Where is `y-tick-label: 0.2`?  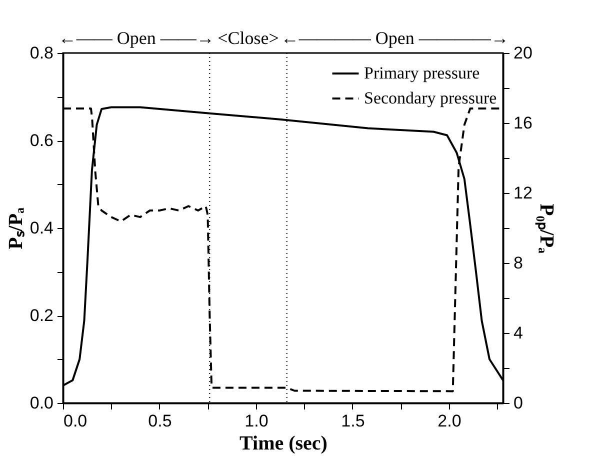
y-tick-label: 0.2 is located at coordinates (42, 315).